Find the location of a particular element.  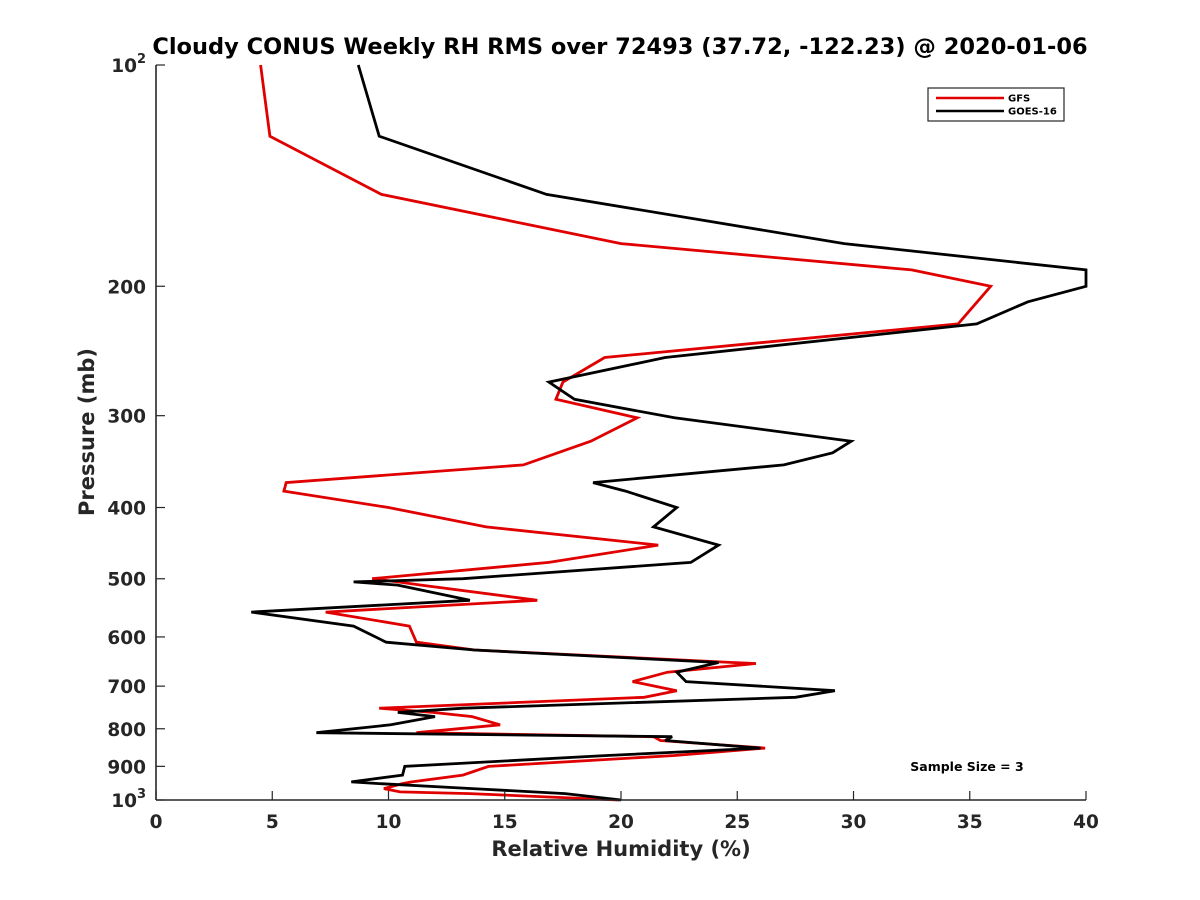

y-ticks: 10² 200 300 400 500 600 700 800 900 10³ is located at coordinates (136, 432).